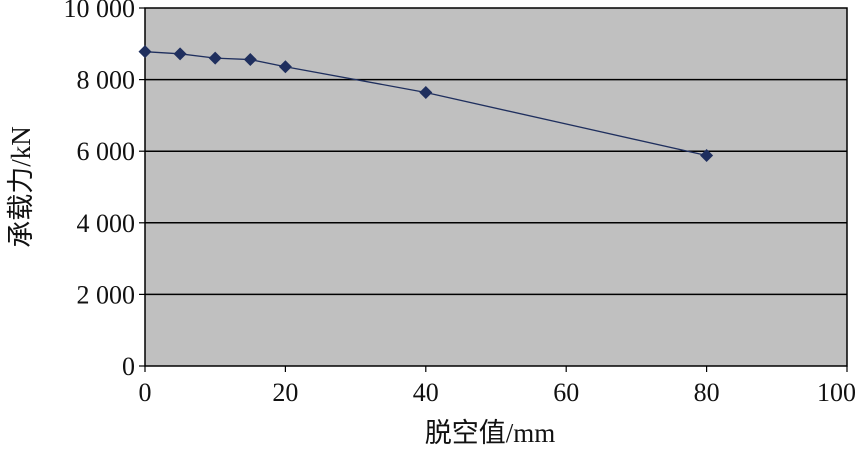 This screenshot has height=452, width=858. Describe the element at coordinates (836, 392) in the screenshot. I see `x-tick-label: 100` at that location.